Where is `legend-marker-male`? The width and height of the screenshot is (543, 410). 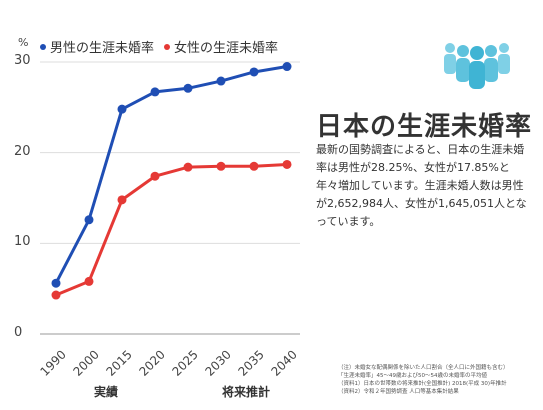 legend-marker-male is located at coordinates (43, 46).